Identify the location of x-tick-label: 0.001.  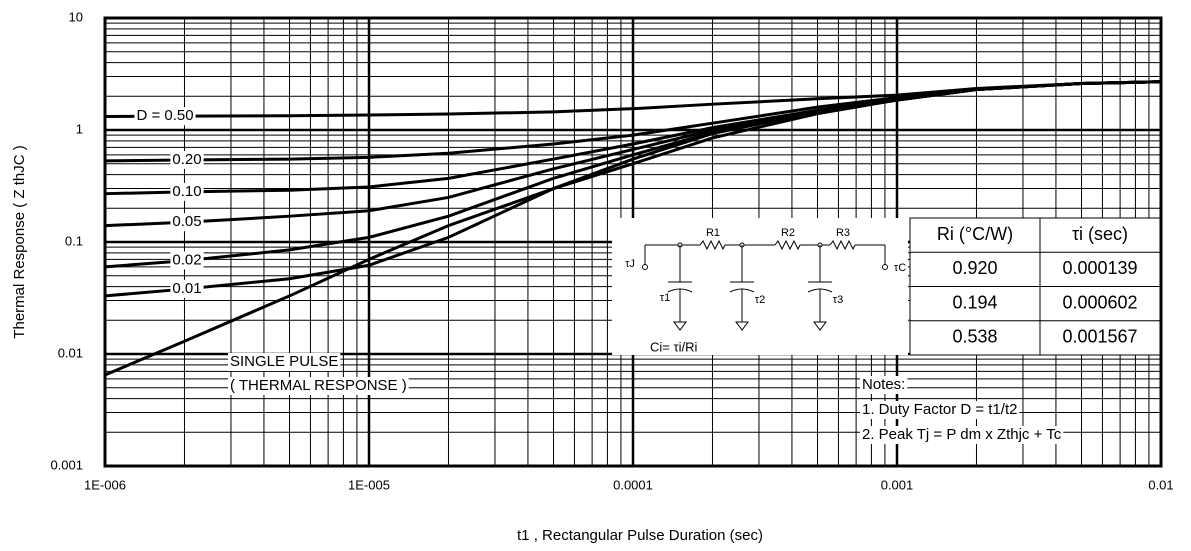
(897, 484).